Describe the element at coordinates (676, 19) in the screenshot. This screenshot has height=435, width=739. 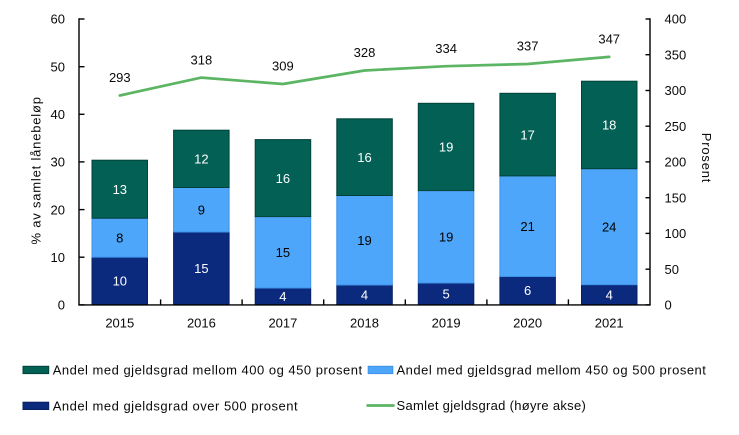
I see `svg-text: 400` at that location.